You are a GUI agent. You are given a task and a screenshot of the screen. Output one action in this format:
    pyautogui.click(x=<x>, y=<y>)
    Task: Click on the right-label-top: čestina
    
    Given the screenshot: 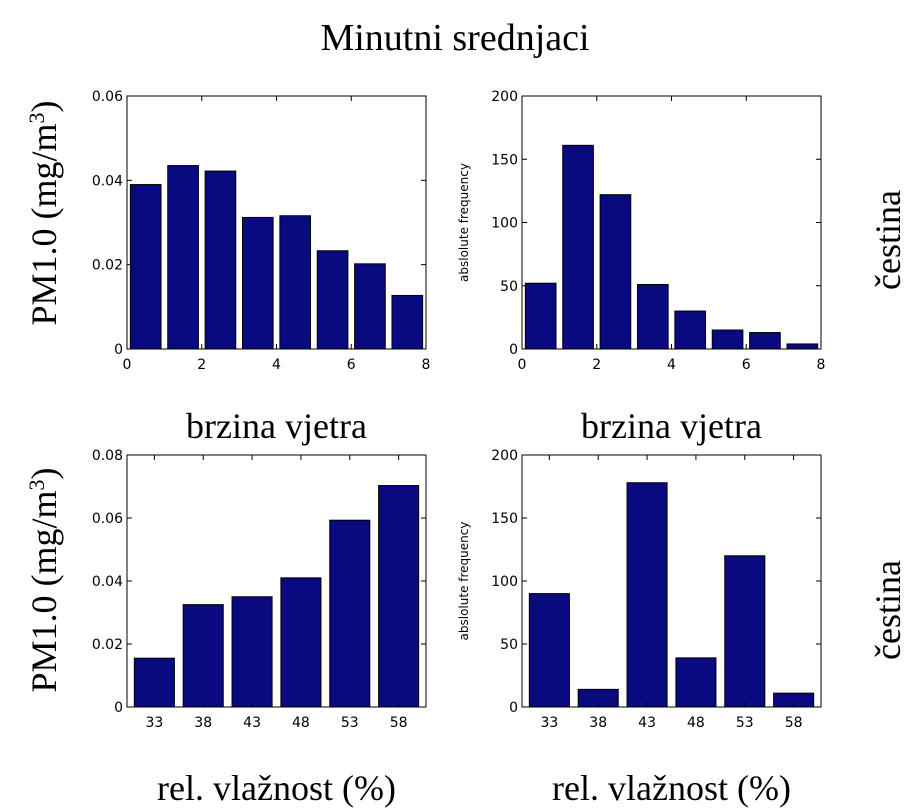 What is the action you would take?
    pyautogui.click(x=886, y=240)
    